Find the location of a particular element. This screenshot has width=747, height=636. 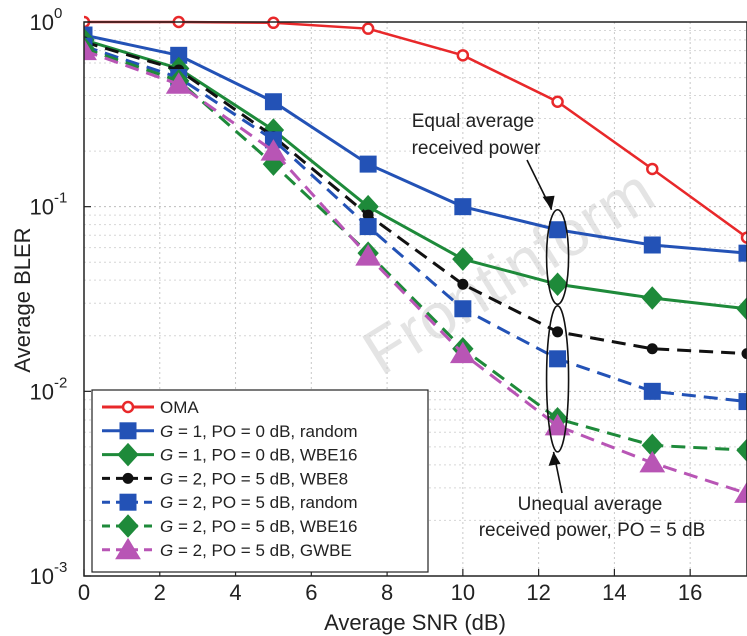

legend-item-1: OMA is located at coordinates (150, 407).